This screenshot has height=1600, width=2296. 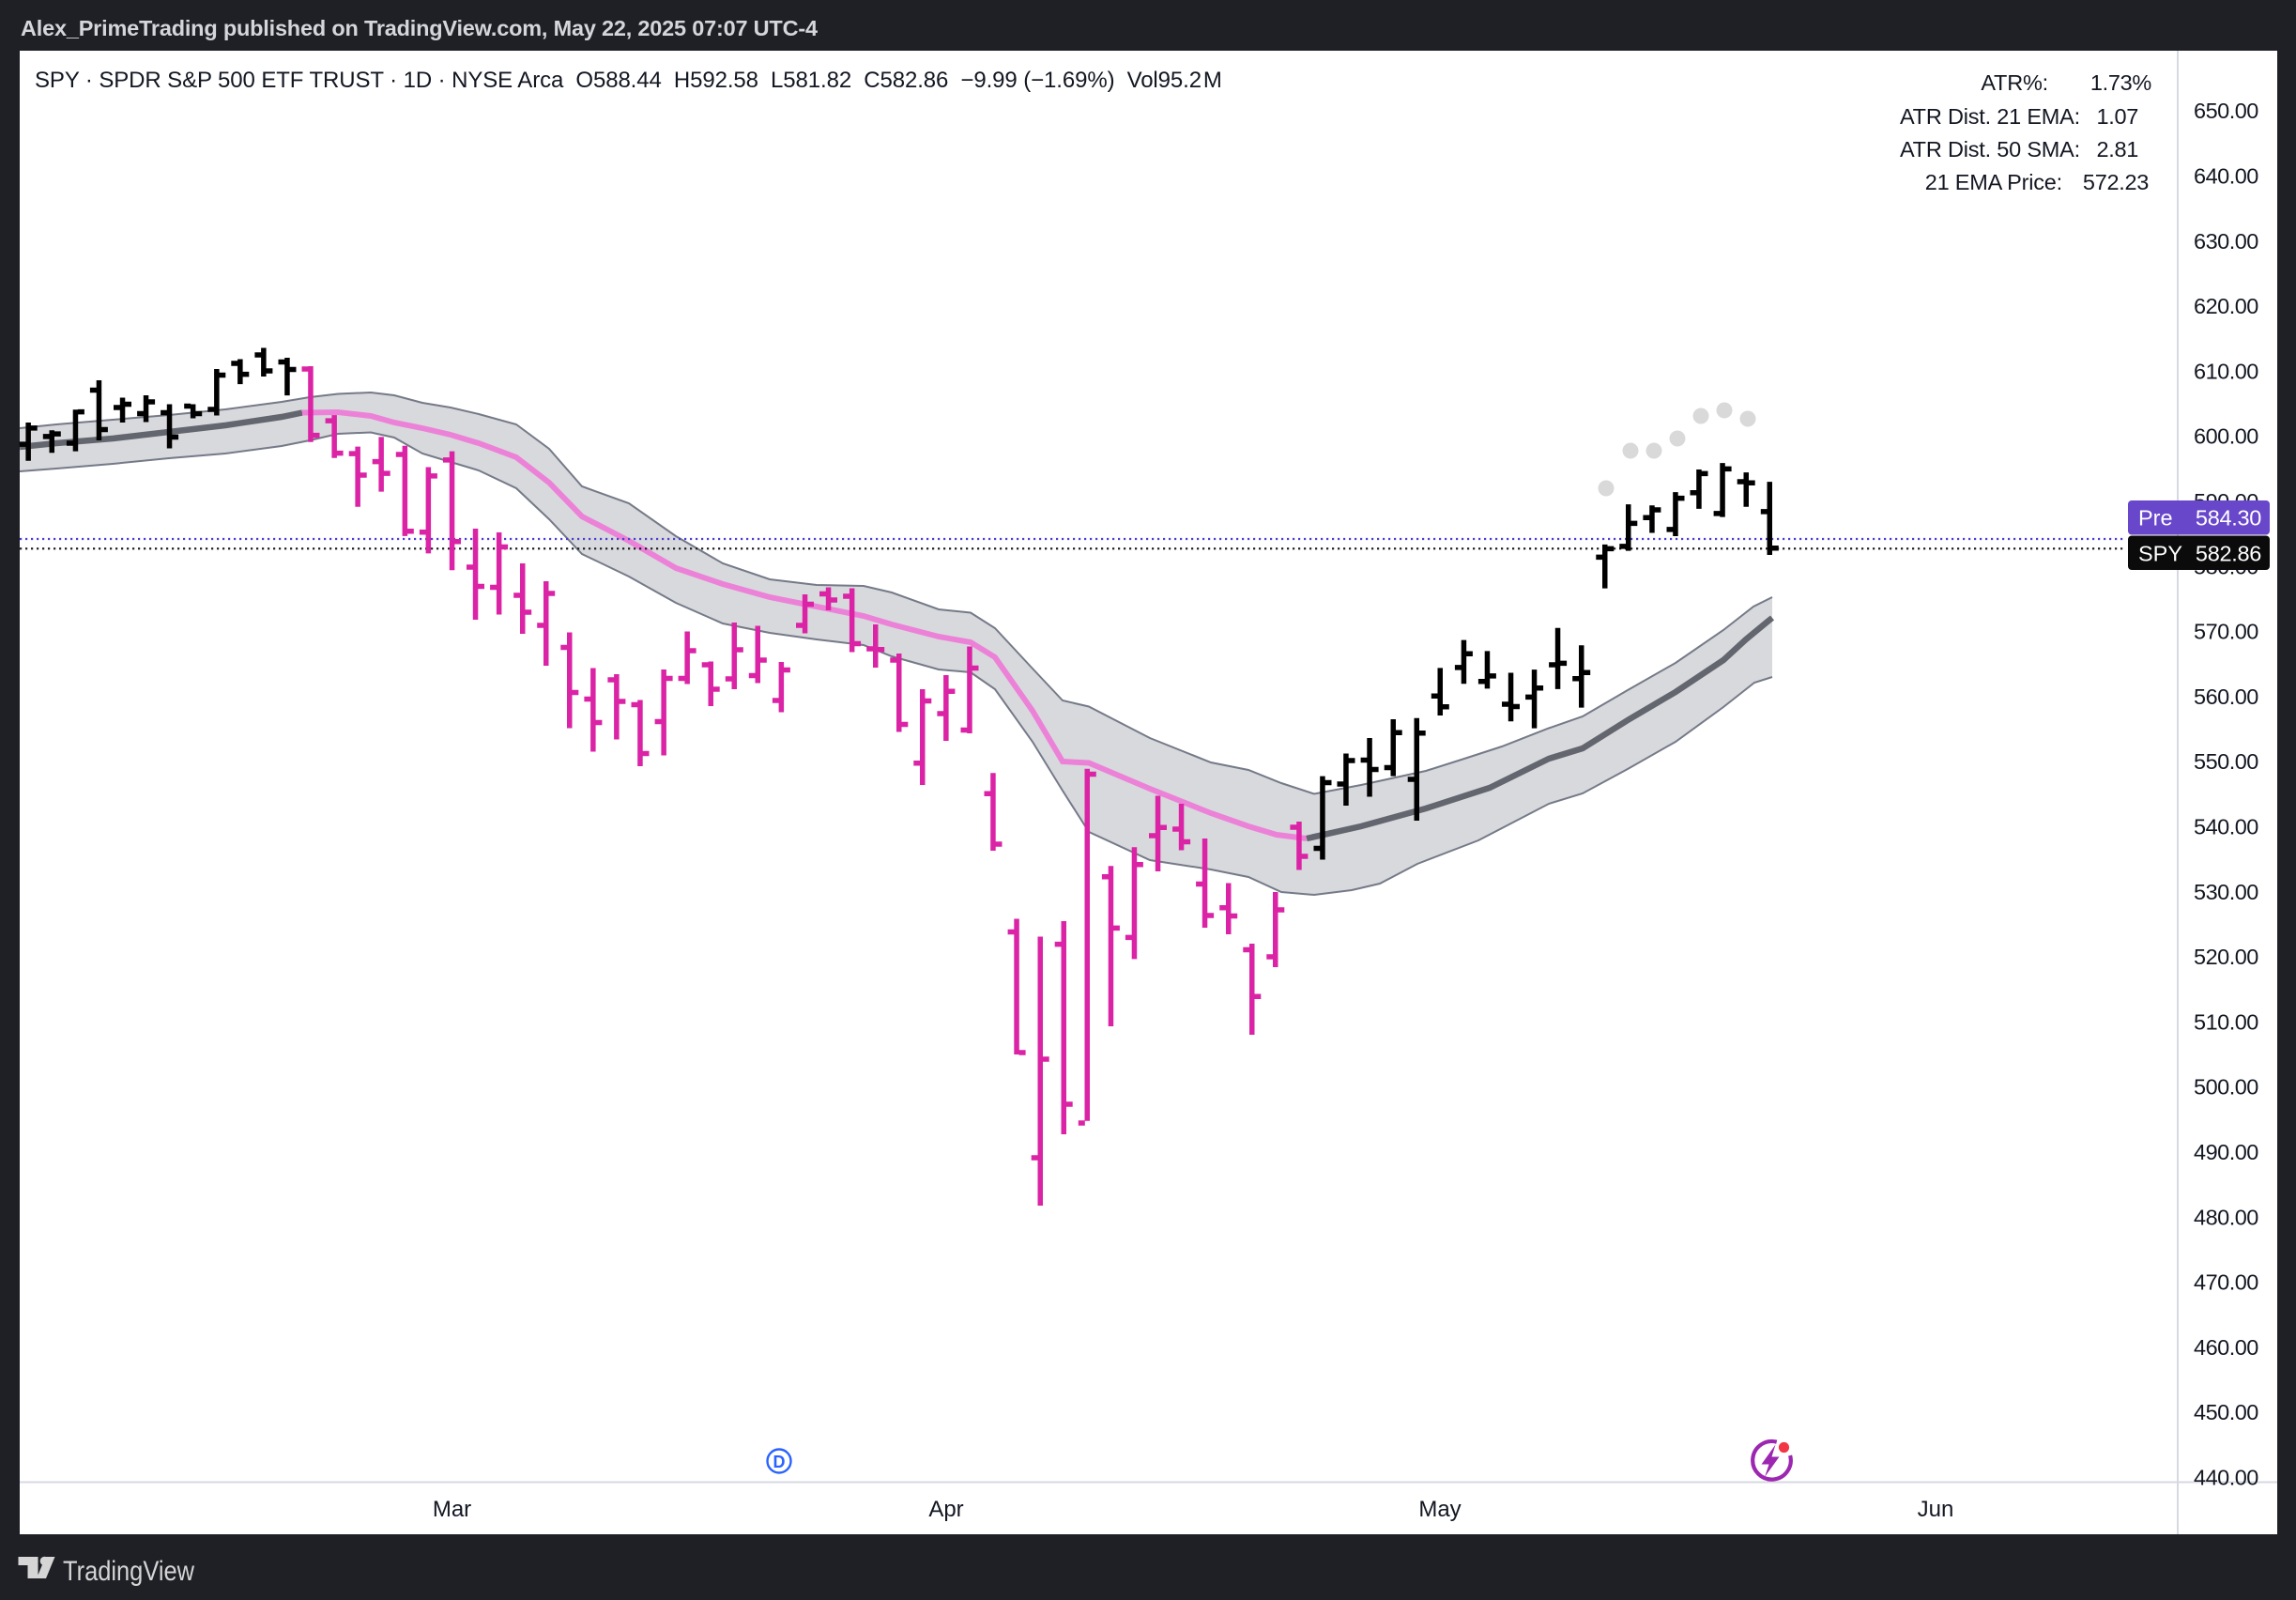 I want to click on svg-text: ATR%:, so click(x=2014, y=82).